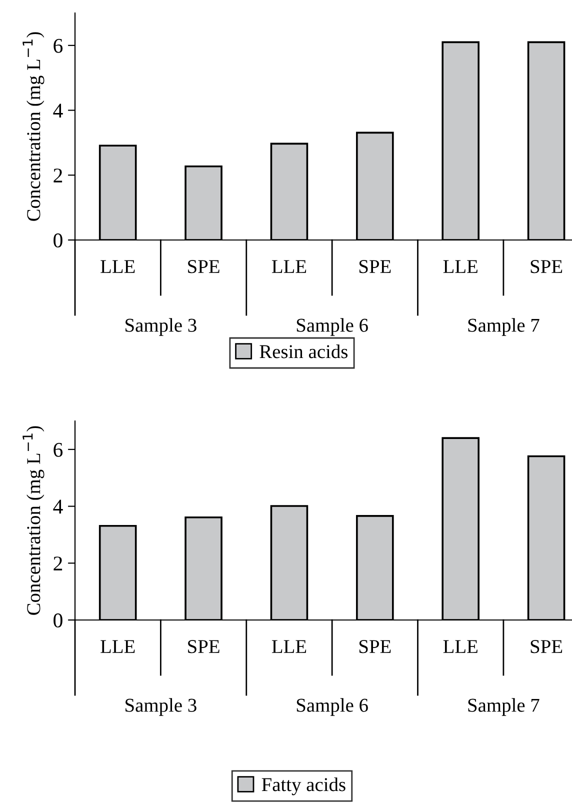 The width and height of the screenshot is (572, 806). What do you see at coordinates (304, 787) in the screenshot?
I see `legend-label: Fatty acids` at bounding box center [304, 787].